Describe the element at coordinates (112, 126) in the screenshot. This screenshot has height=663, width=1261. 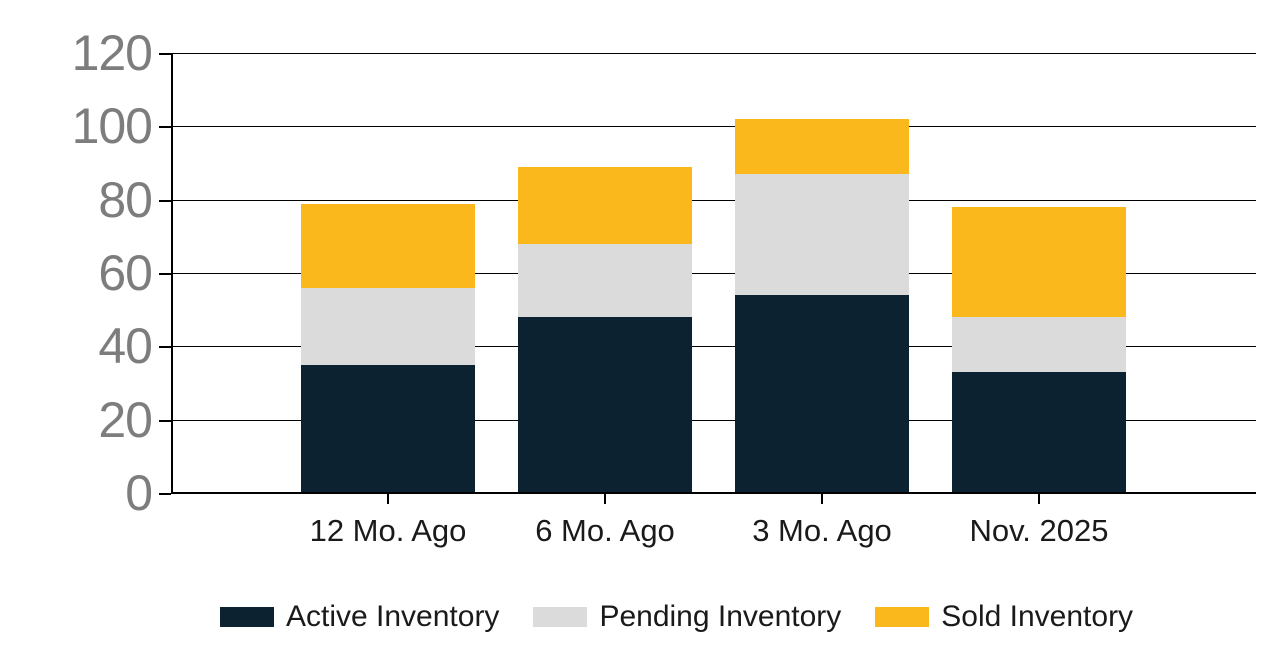
I see `y-tick-label-100: 100` at that location.